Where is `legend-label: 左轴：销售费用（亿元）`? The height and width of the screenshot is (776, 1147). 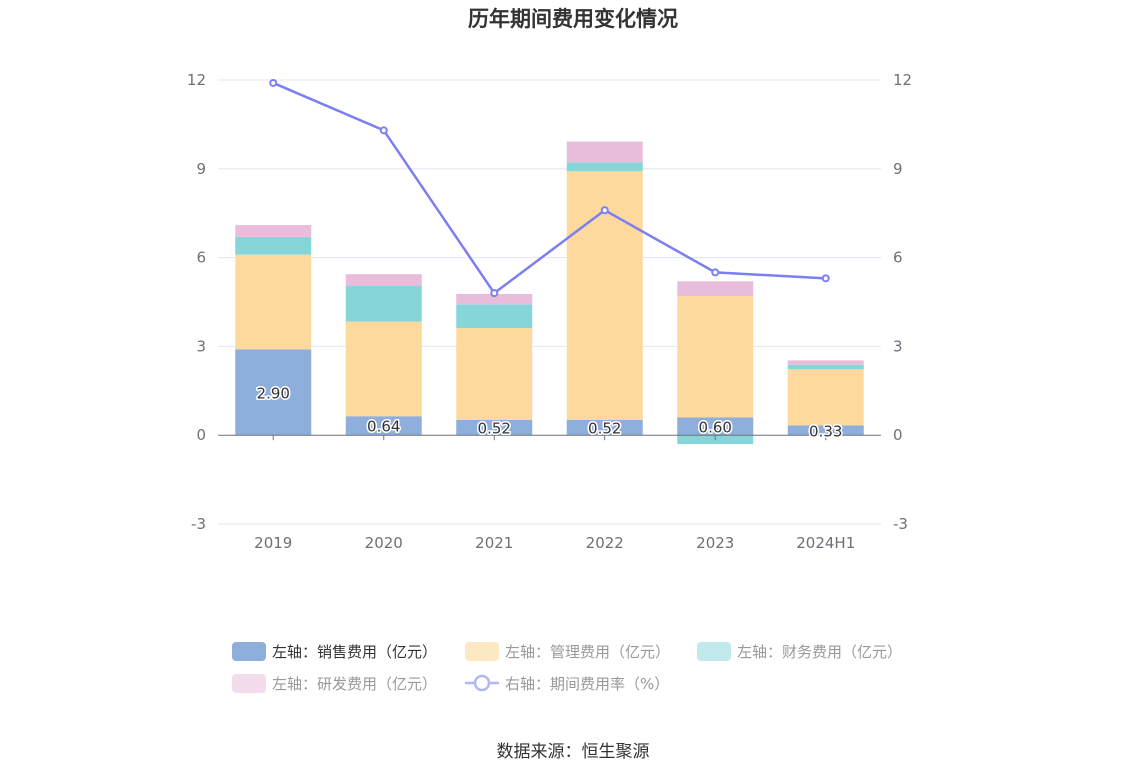 legend-label: 左轴：销售费用（亿元） is located at coordinates (354, 652).